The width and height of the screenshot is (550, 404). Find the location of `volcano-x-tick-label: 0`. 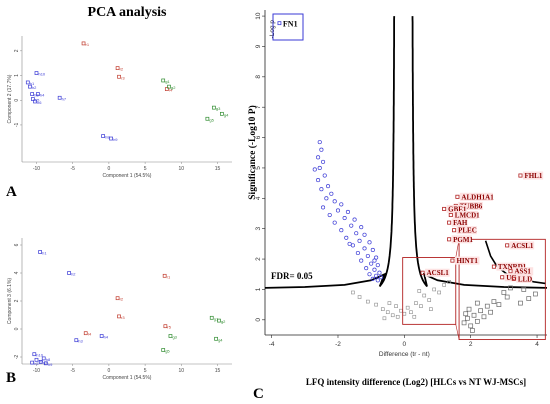

volcano-x-tick-label: 0 is located at coordinates (405, 344).